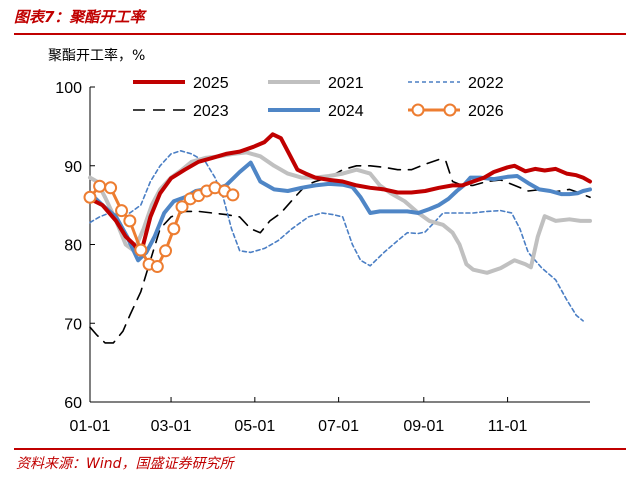  Describe the element at coordinates (73, 324) in the screenshot. I see `y-tick-label: 70` at that location.